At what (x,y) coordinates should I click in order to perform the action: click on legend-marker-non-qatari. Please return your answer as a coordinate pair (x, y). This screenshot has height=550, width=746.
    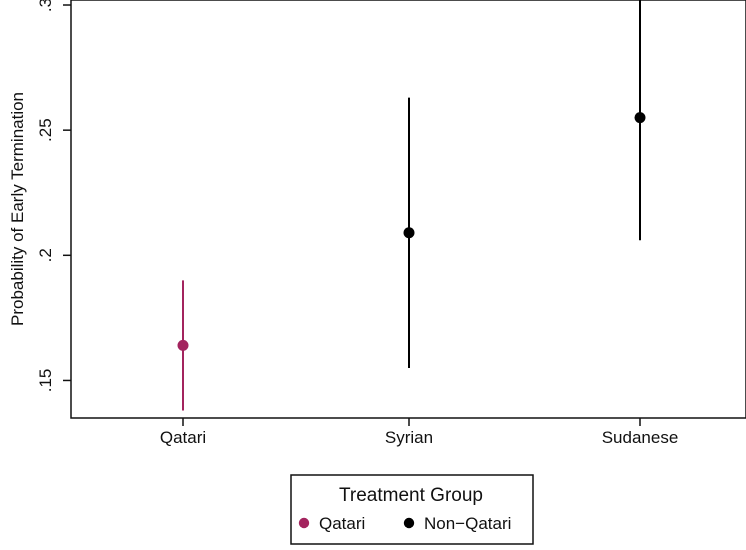
    Looking at the image, I should click on (409, 523).